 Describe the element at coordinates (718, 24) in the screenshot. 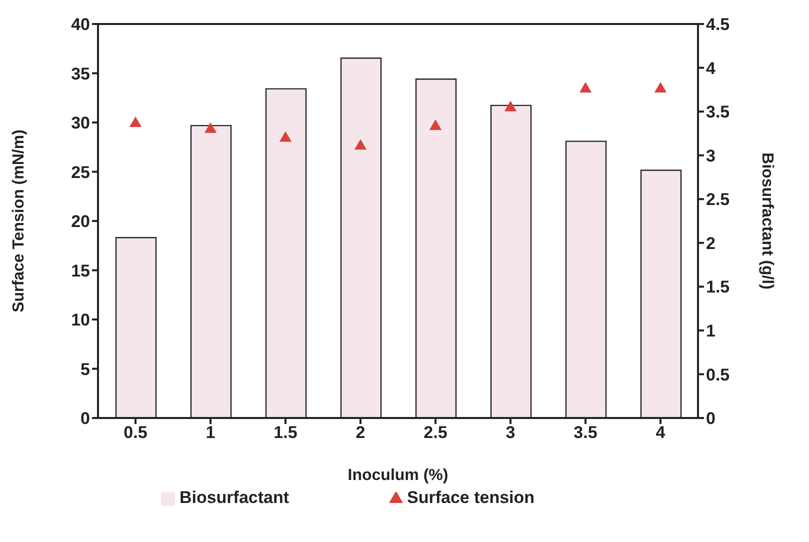

I see `y2-tick-label: 4.5` at that location.